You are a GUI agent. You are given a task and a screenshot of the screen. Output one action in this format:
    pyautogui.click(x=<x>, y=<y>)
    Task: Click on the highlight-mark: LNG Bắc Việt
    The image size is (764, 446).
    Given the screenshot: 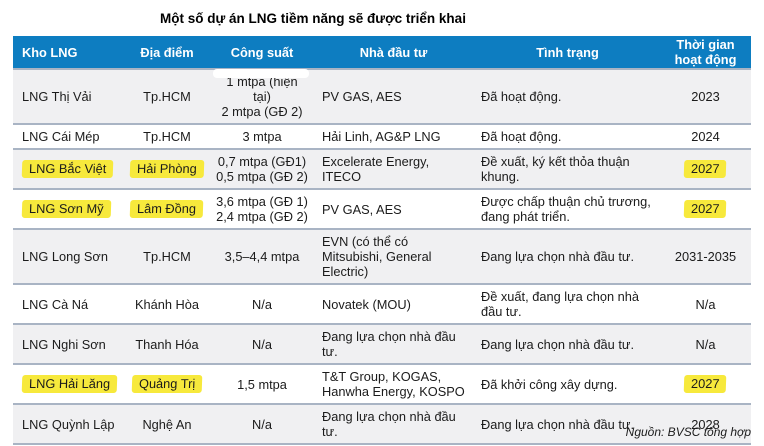 What is the action you would take?
    pyautogui.click(x=67, y=169)
    